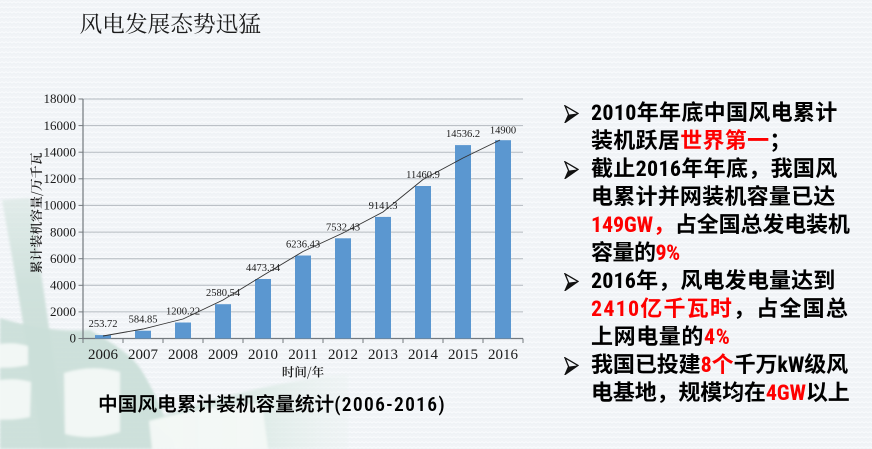 Image resolution: width=872 pixels, height=449 pixels. Describe the element at coordinates (503, 355) in the screenshot. I see `svg-text: 2016` at that location.